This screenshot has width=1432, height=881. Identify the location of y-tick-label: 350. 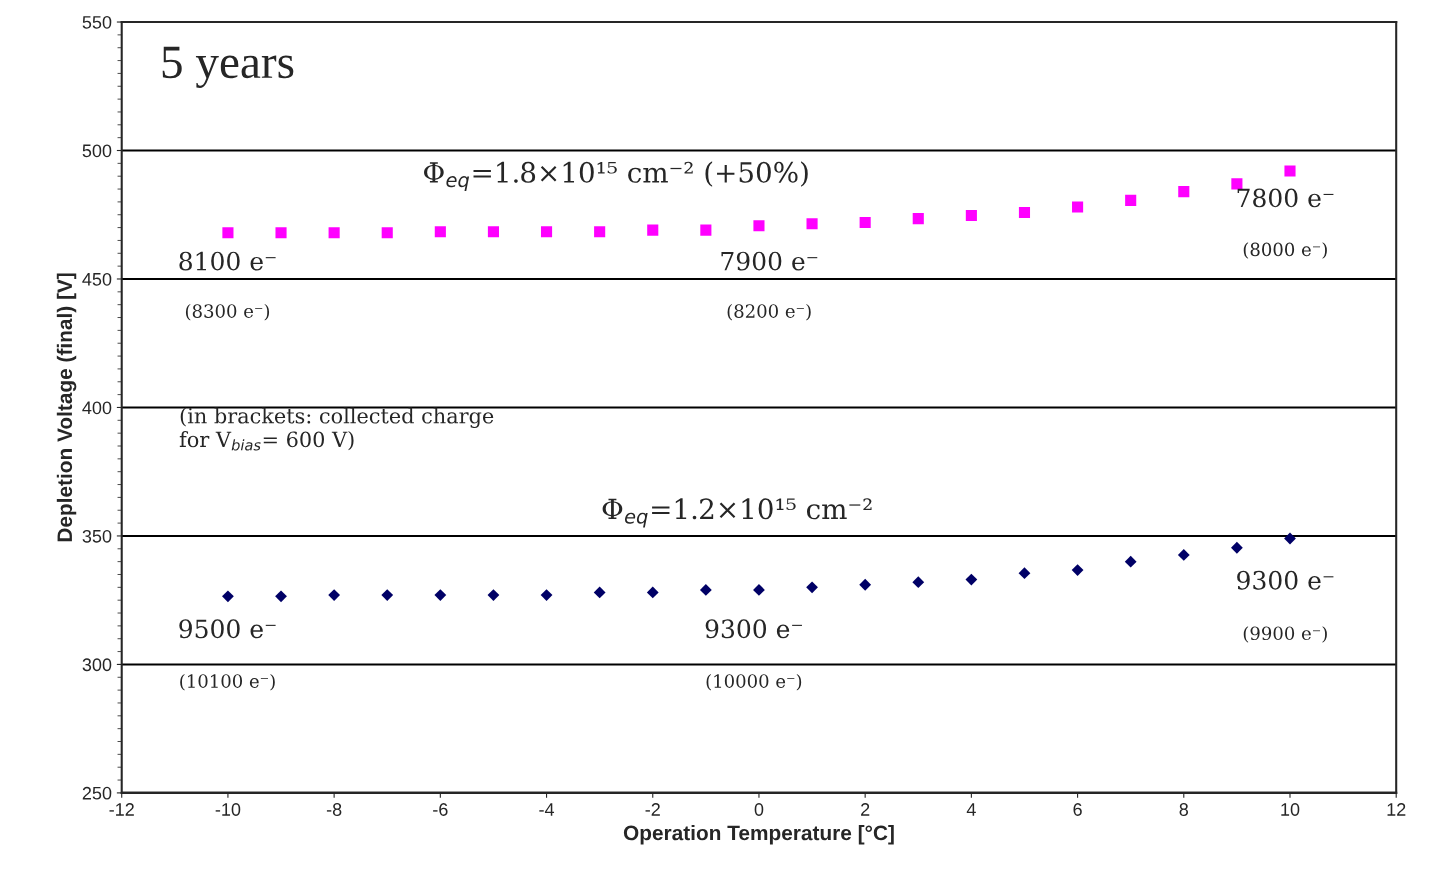
(97, 536).